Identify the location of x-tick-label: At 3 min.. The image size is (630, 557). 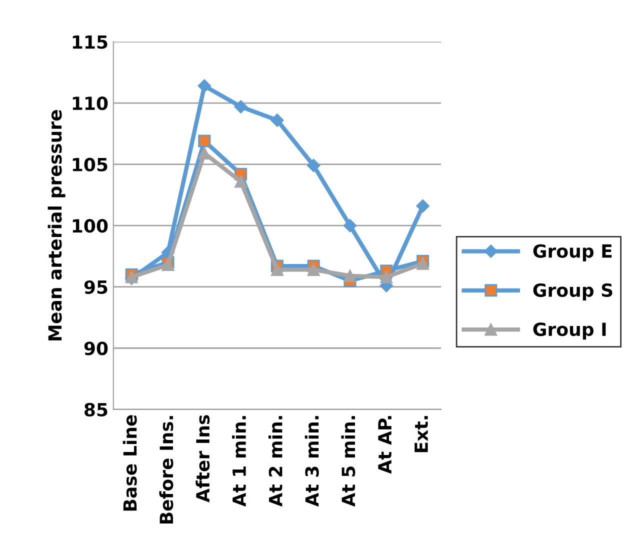
(311, 461).